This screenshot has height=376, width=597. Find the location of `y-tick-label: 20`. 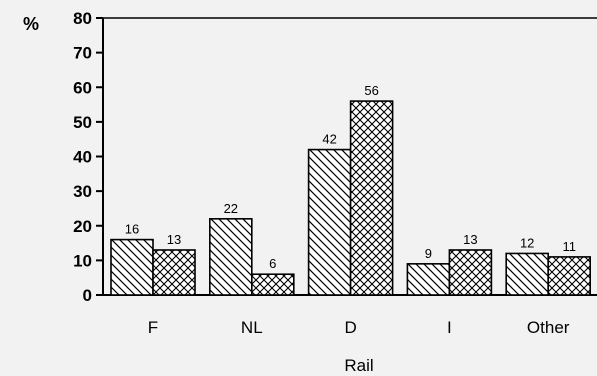

y-tick-label: 20 is located at coordinates (82, 226).